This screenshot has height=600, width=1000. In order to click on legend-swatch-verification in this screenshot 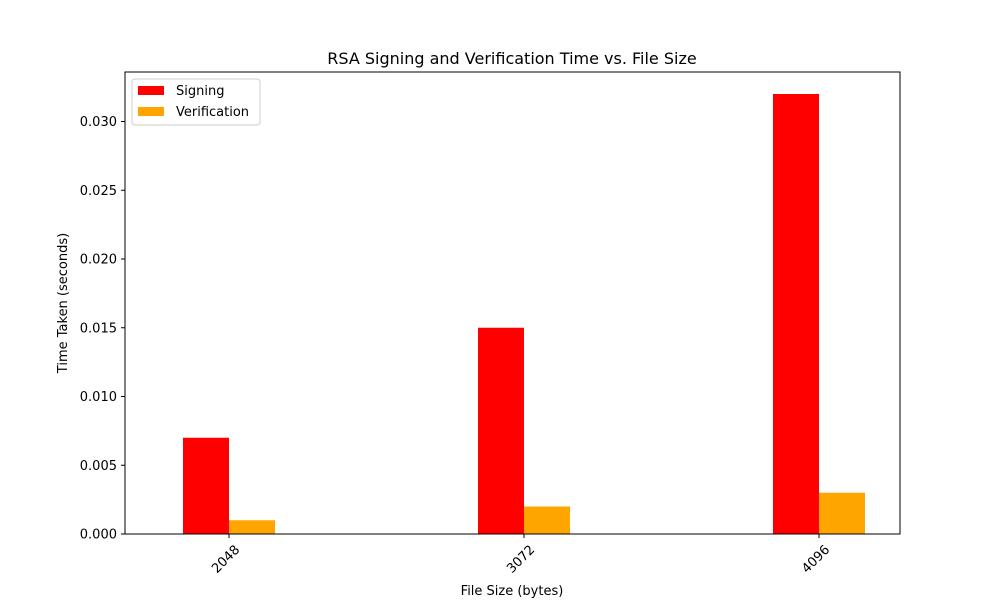, I will do `click(151, 111)`.